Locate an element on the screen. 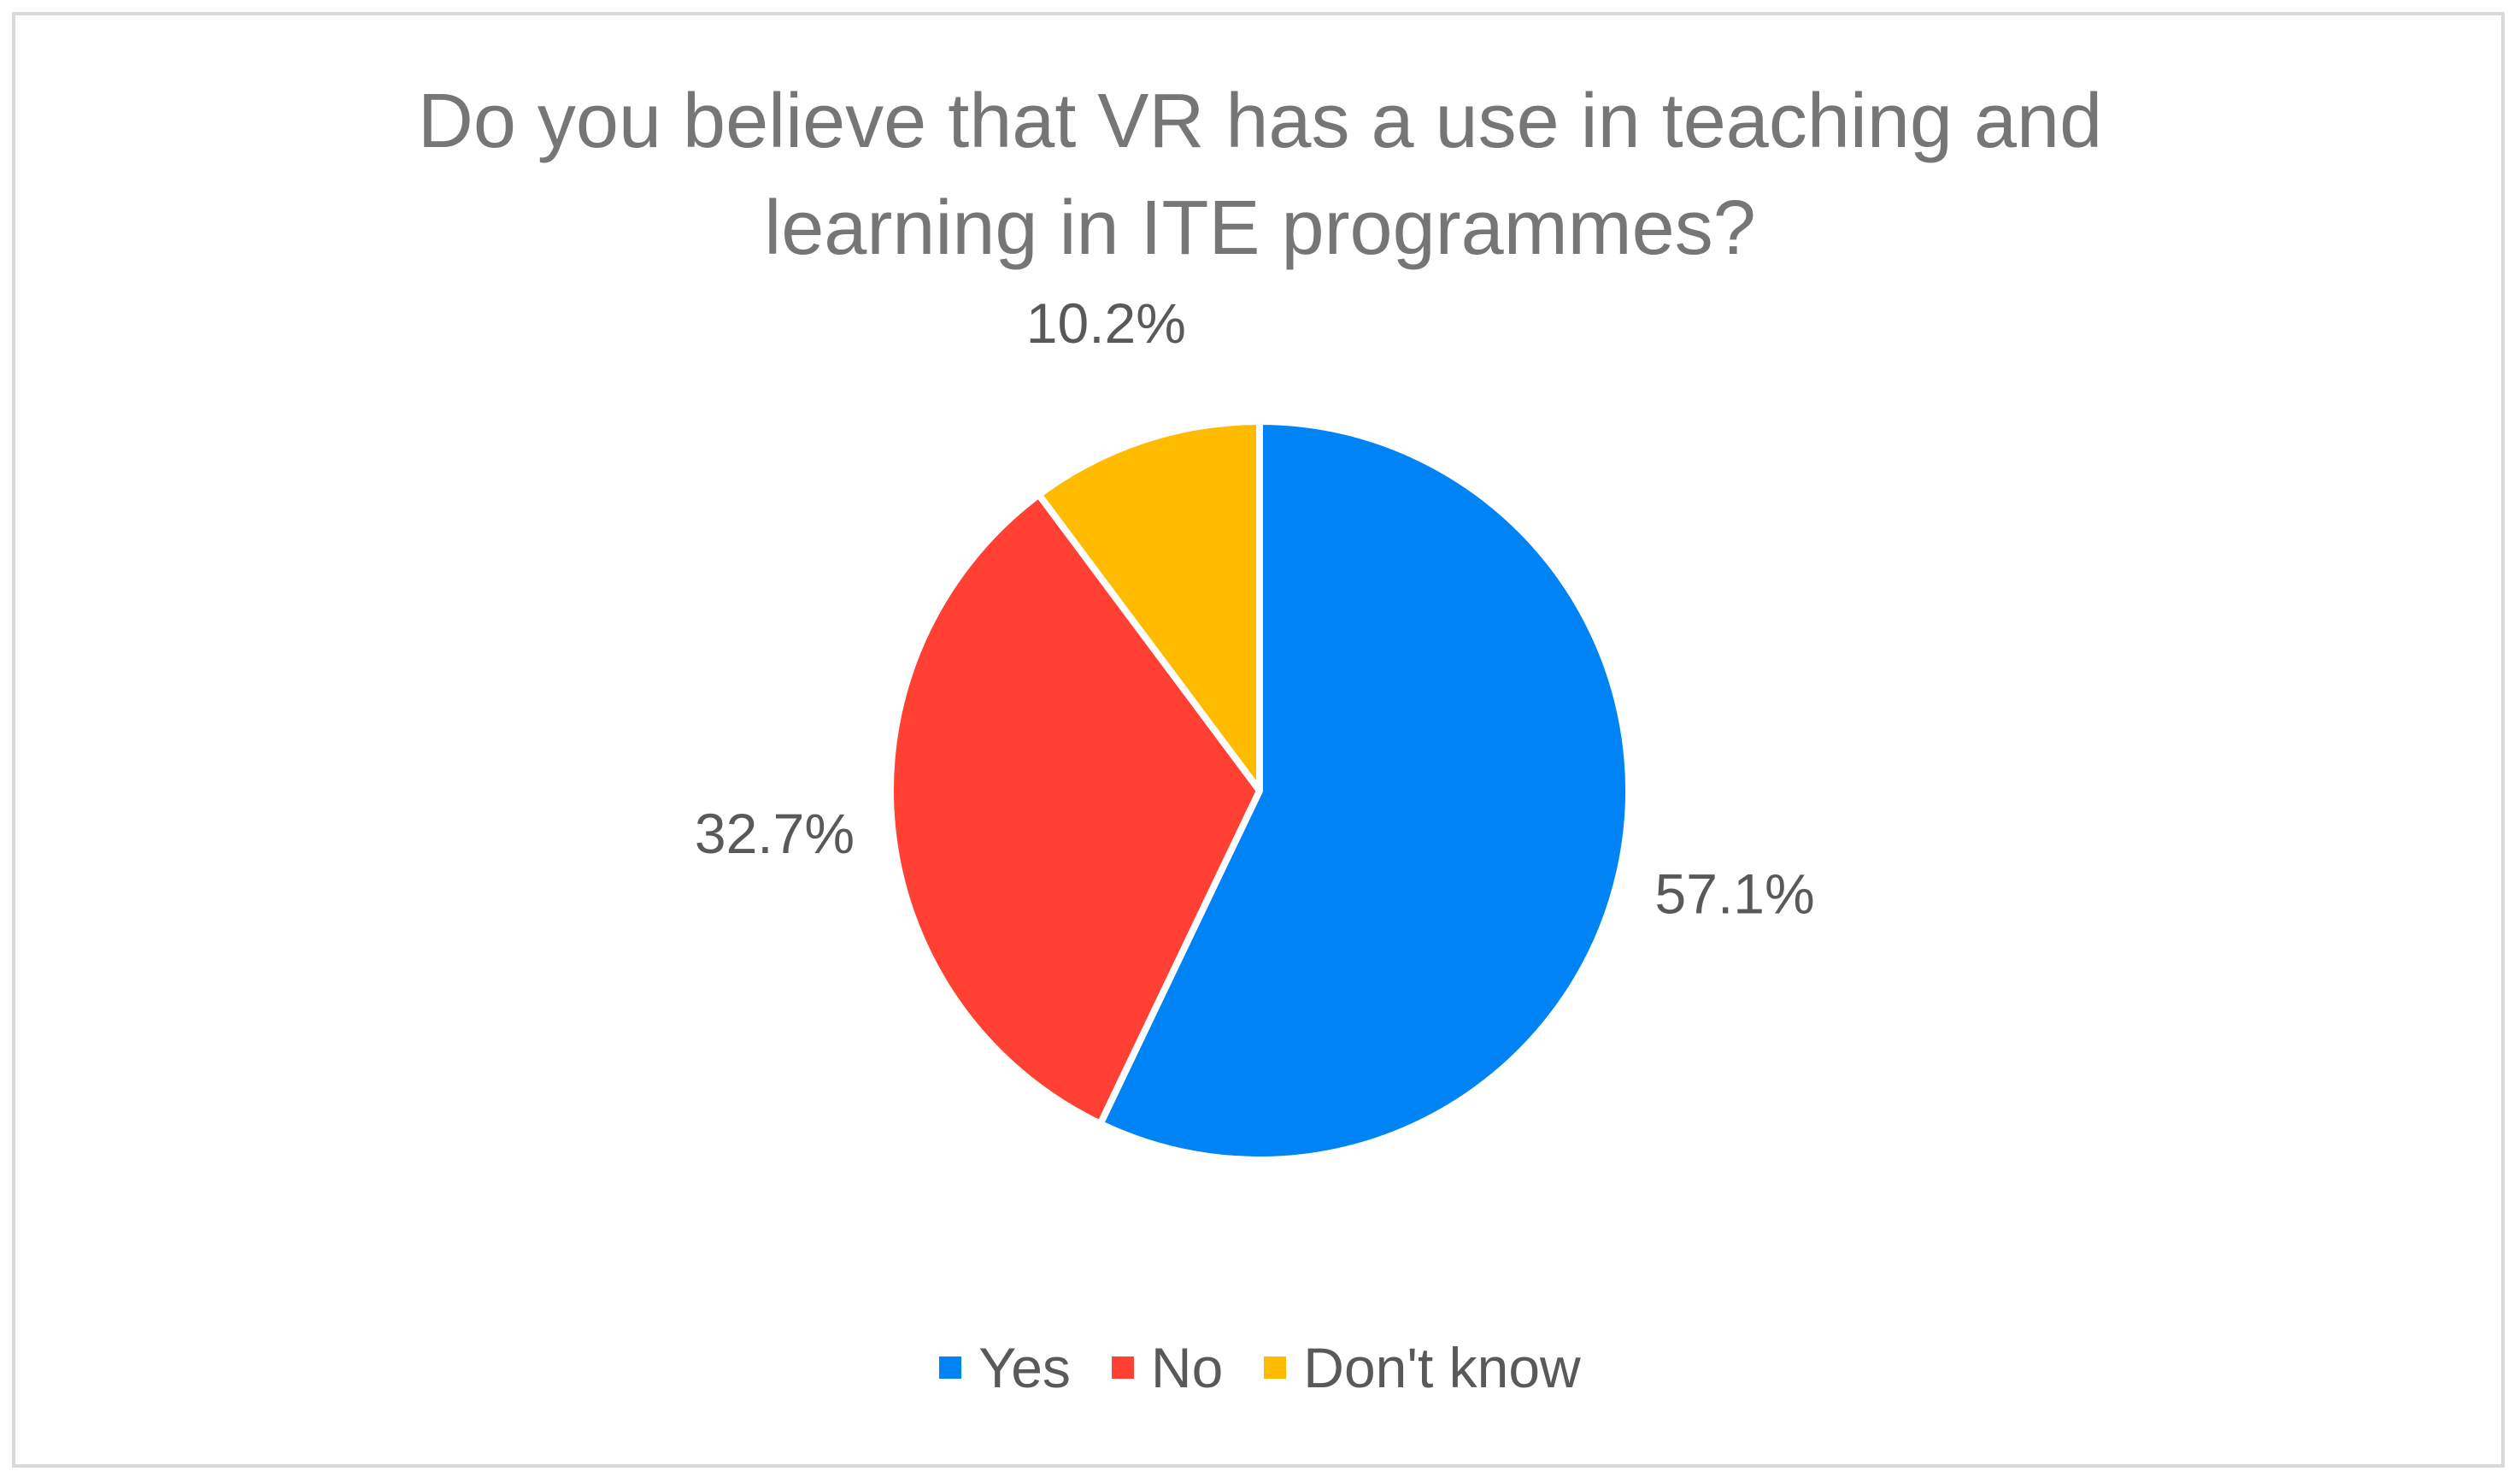 The width and height of the screenshot is (2520, 1483). data-label-don-t-know: 10.2% is located at coordinates (1106, 323).